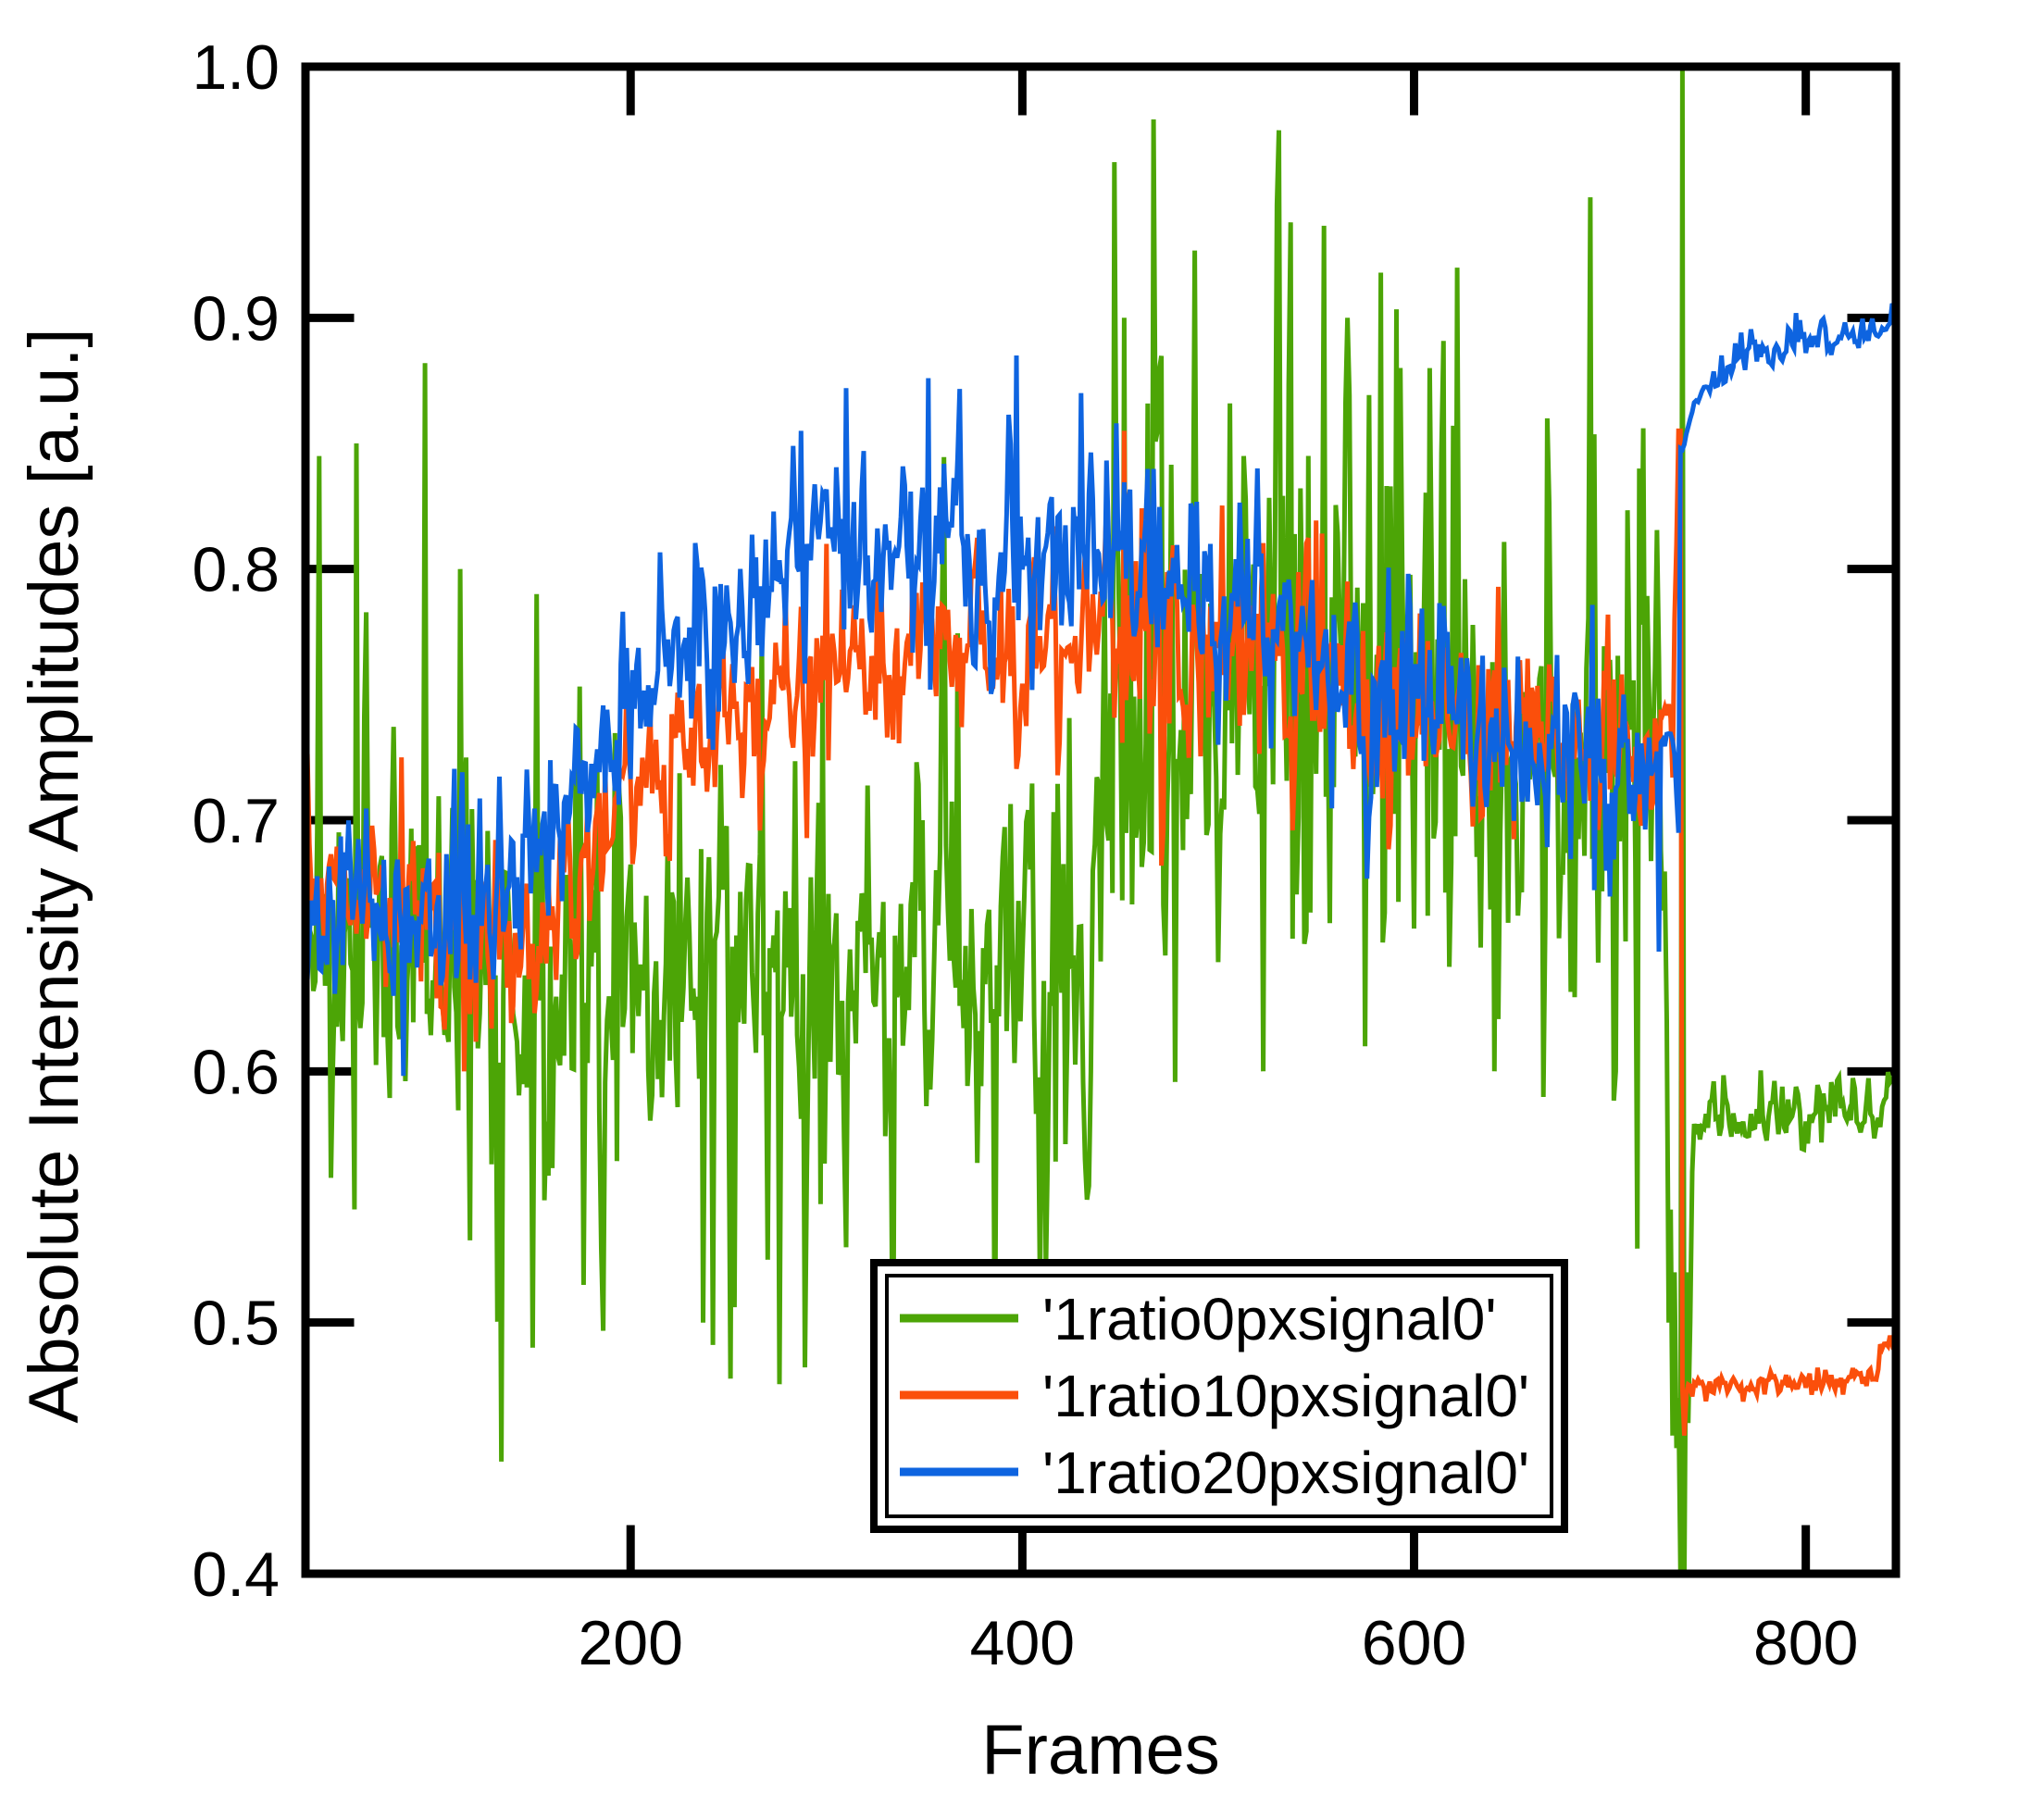 This screenshot has width=2044, height=1807. What do you see at coordinates (236, 67) in the screenshot?
I see `y-tick-label: 1.0` at bounding box center [236, 67].